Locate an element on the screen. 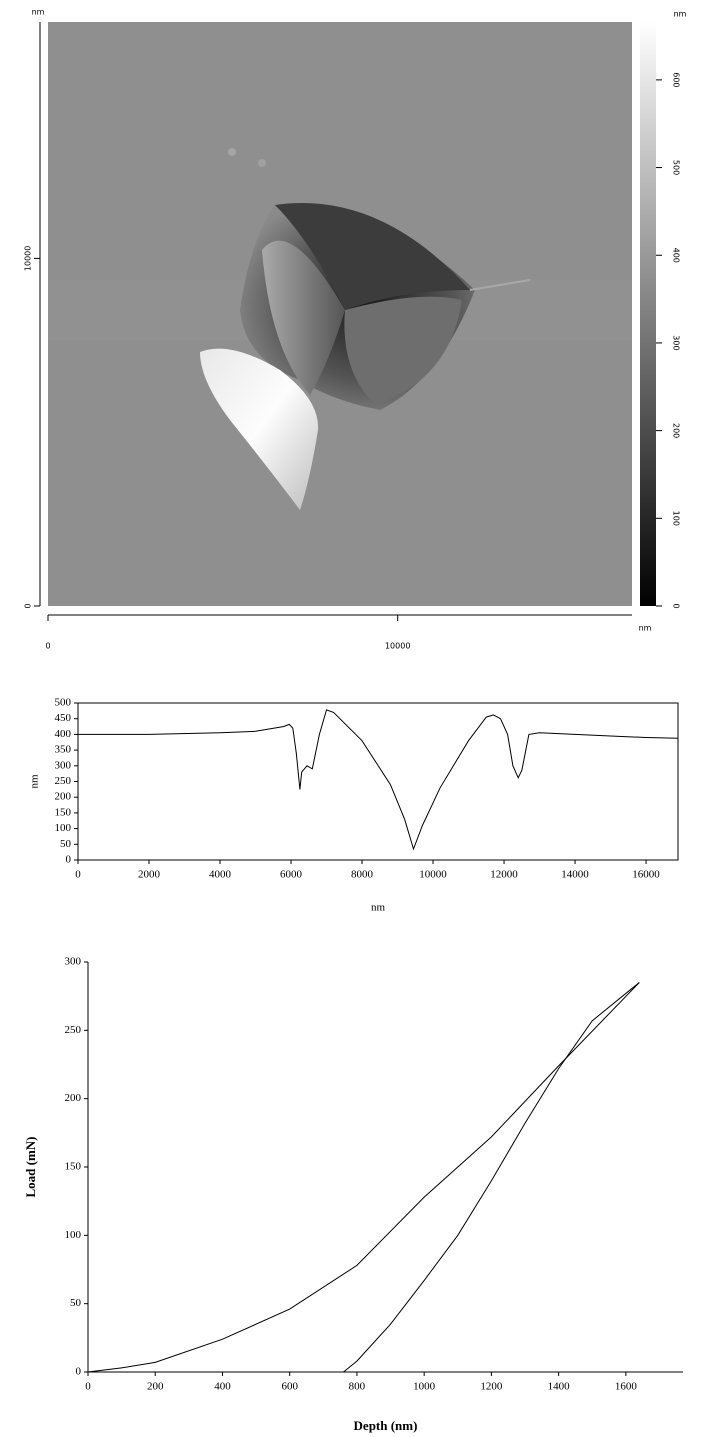 This screenshot has height=1437, width=707. x-tick-label: 4000 is located at coordinates (220, 875).